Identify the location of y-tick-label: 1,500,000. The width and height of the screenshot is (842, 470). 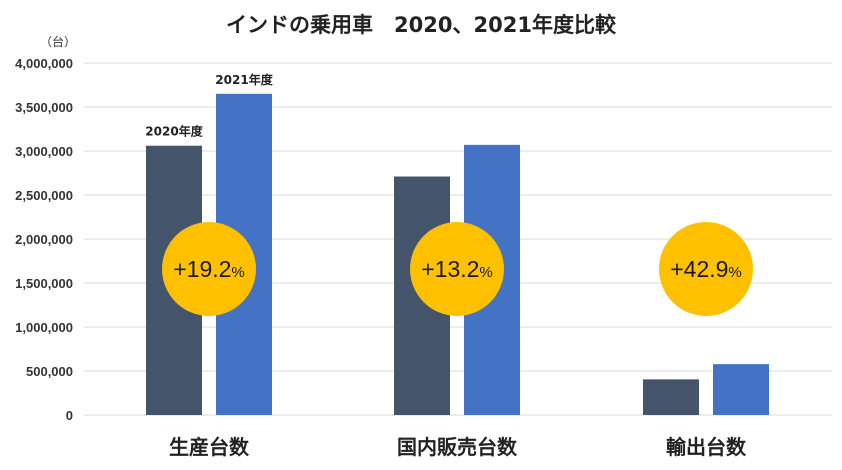
(44, 283).